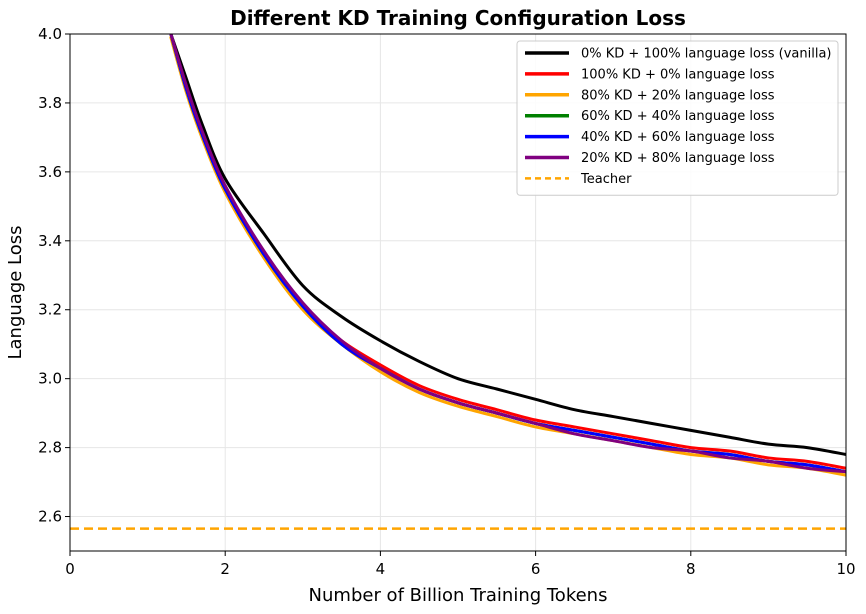  I want to click on y-tick-label: 3.0, so click(50, 379).